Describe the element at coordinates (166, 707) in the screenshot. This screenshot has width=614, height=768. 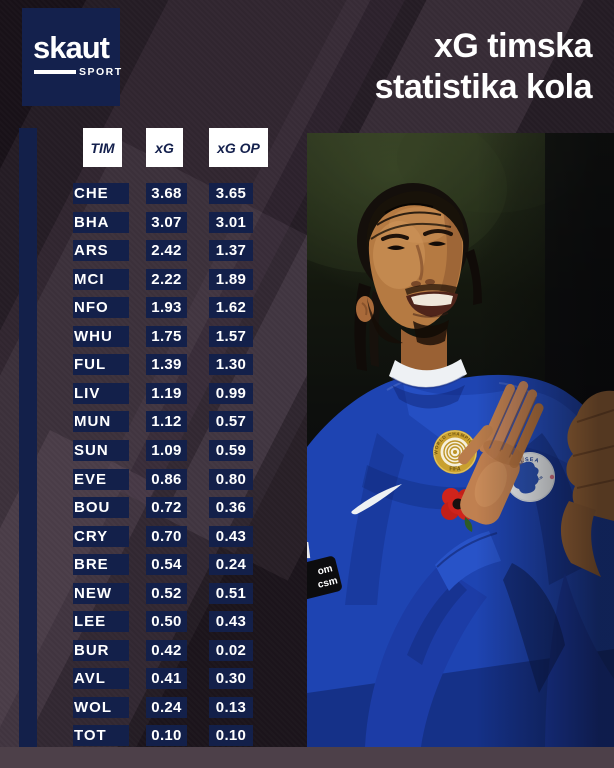
I see `table-cell-xg: 0.24` at that location.